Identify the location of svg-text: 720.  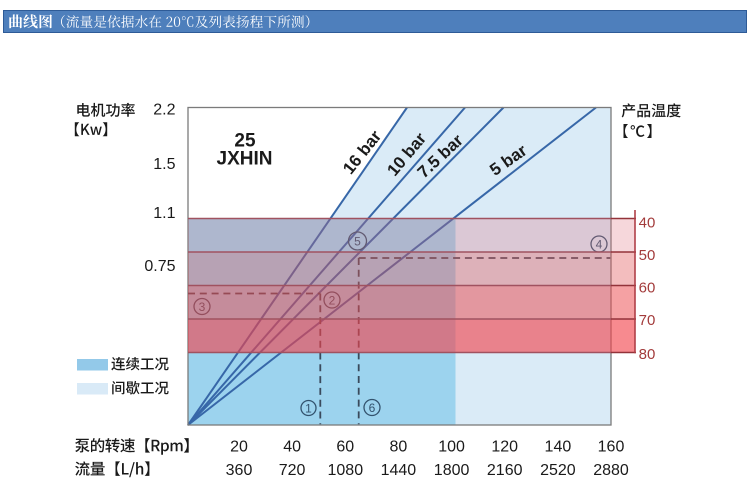
(292, 470).